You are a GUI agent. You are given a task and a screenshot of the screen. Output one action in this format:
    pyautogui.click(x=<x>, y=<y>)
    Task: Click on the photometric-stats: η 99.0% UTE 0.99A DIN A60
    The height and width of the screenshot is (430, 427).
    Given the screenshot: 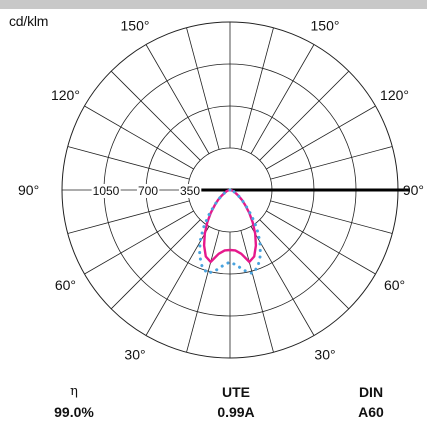 What is the action you would take?
    pyautogui.click(x=213, y=406)
    